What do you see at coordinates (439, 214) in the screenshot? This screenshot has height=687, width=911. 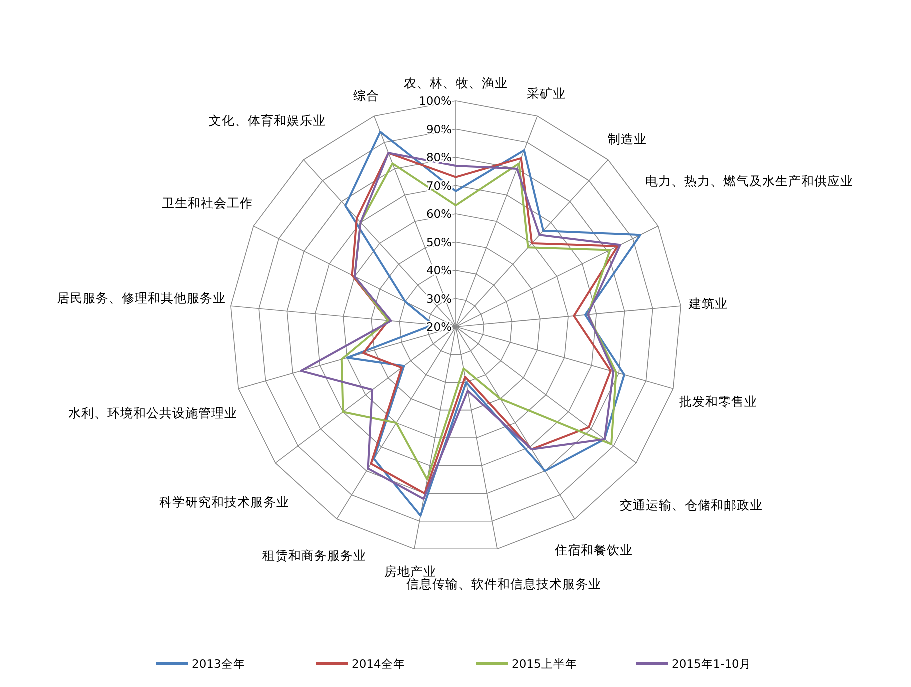 I see `y-tick-label: 60%` at bounding box center [439, 214].